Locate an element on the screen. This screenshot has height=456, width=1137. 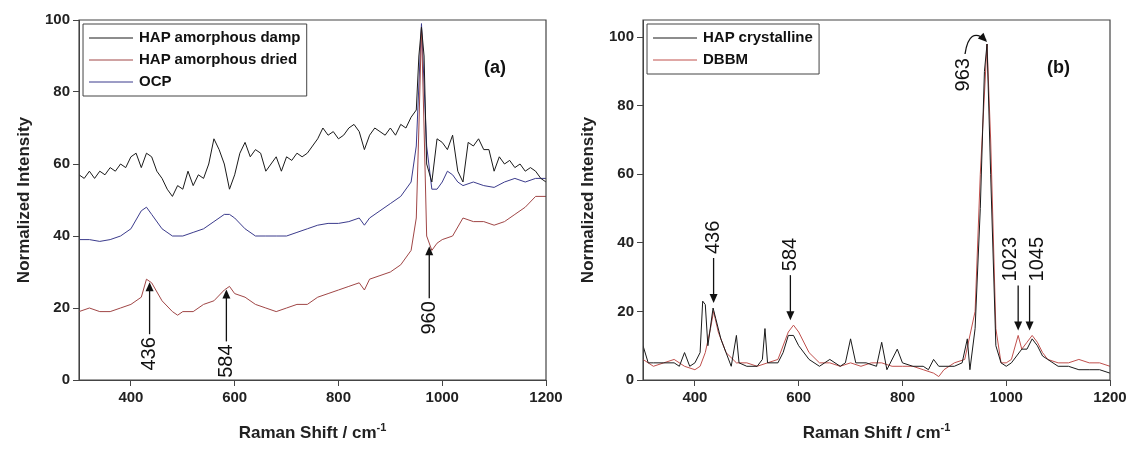
annotation: 1023 is located at coordinates (1008, 259).